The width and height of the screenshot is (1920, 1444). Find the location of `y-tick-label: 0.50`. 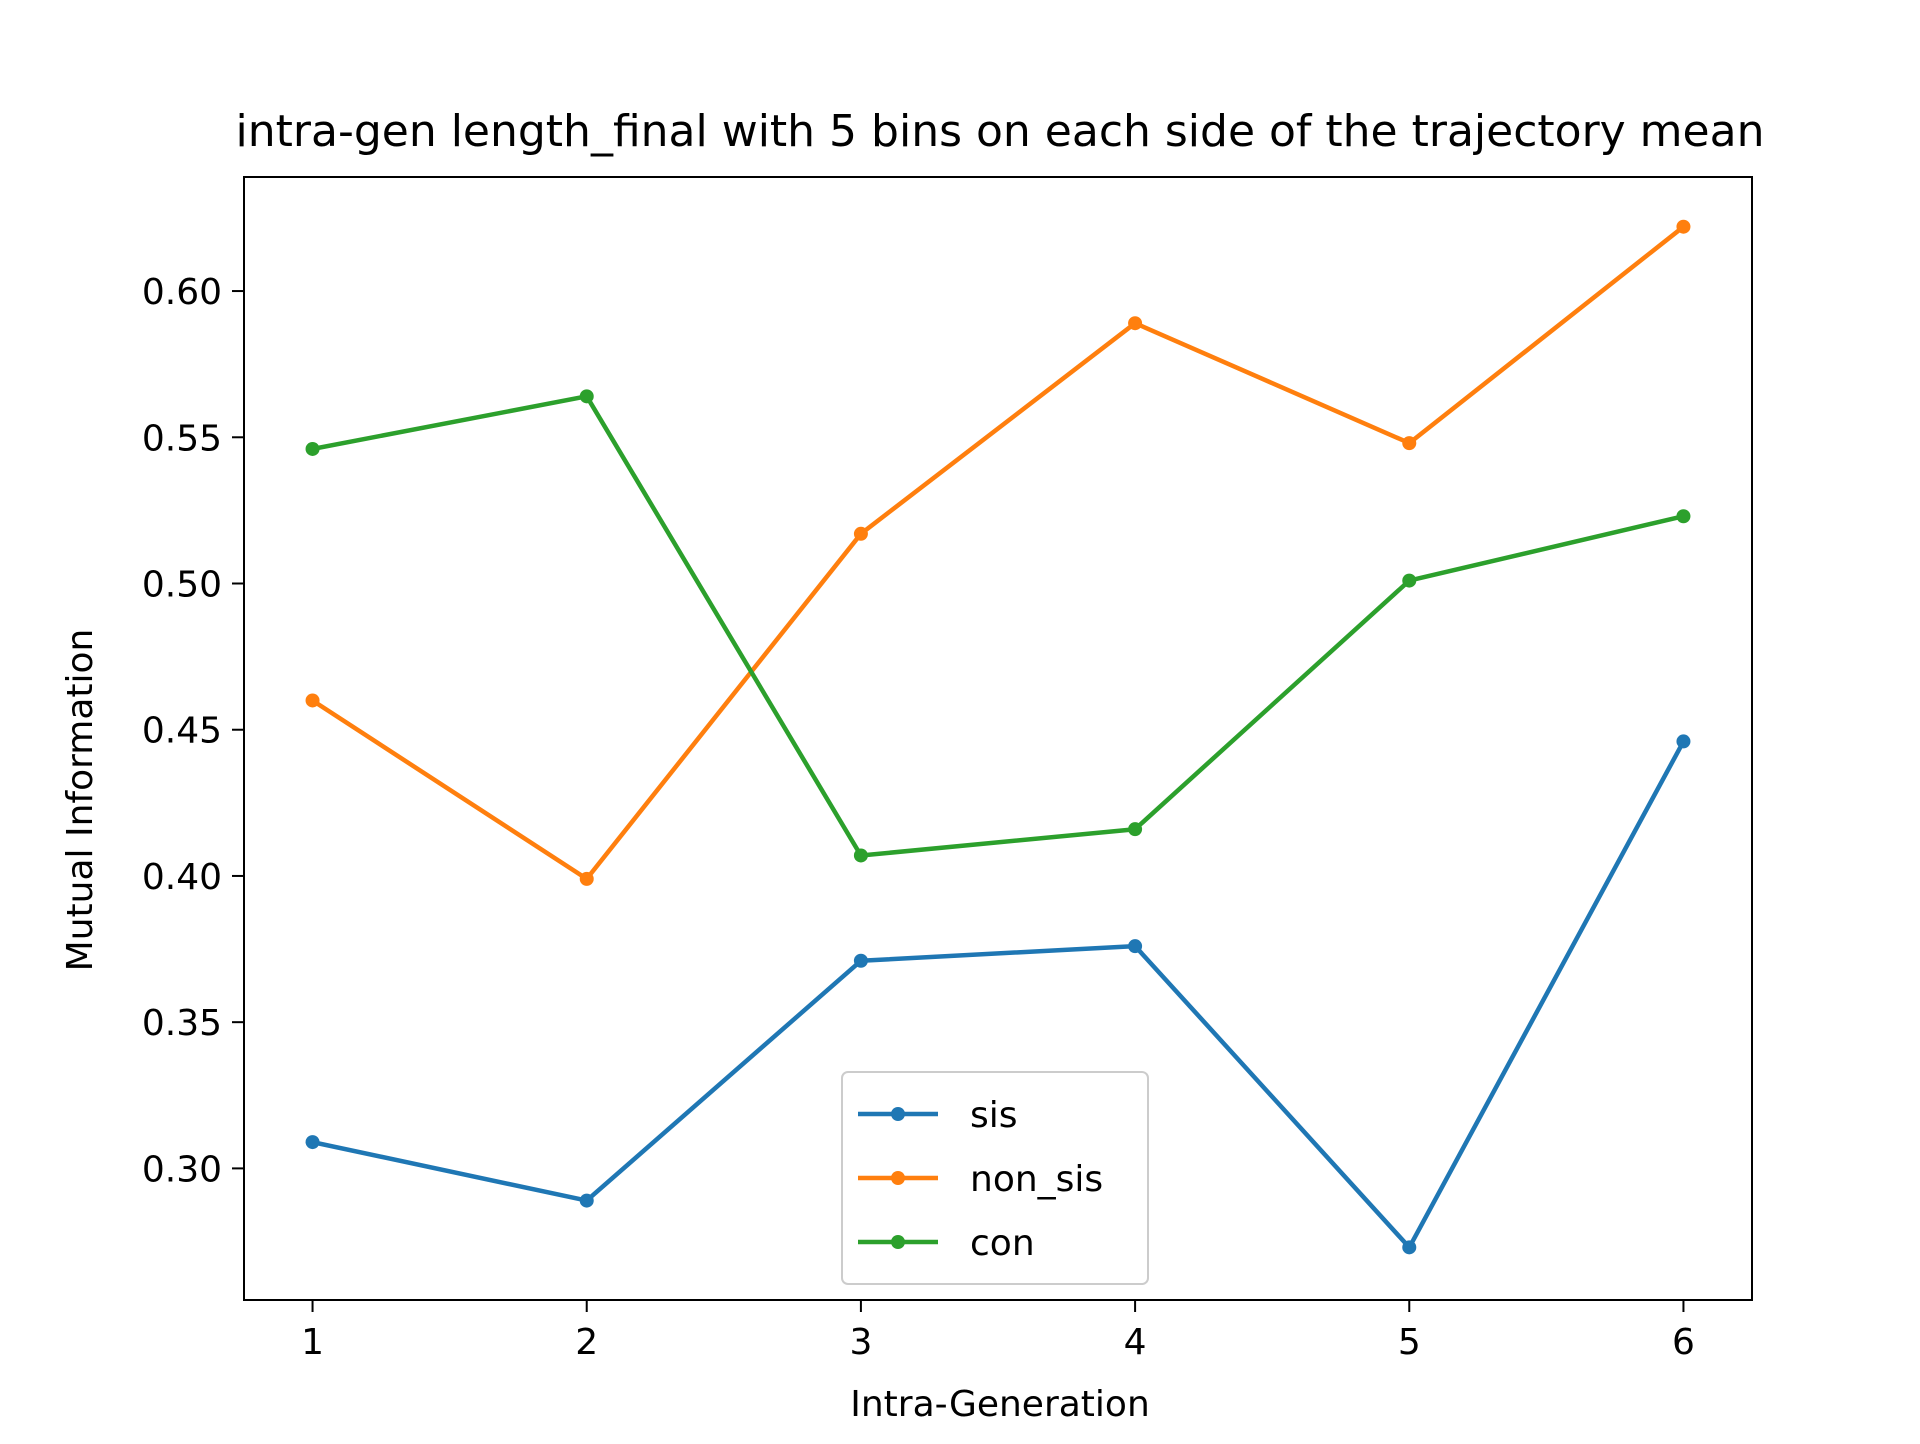

y-tick-label: 0.50 is located at coordinates (182, 585).